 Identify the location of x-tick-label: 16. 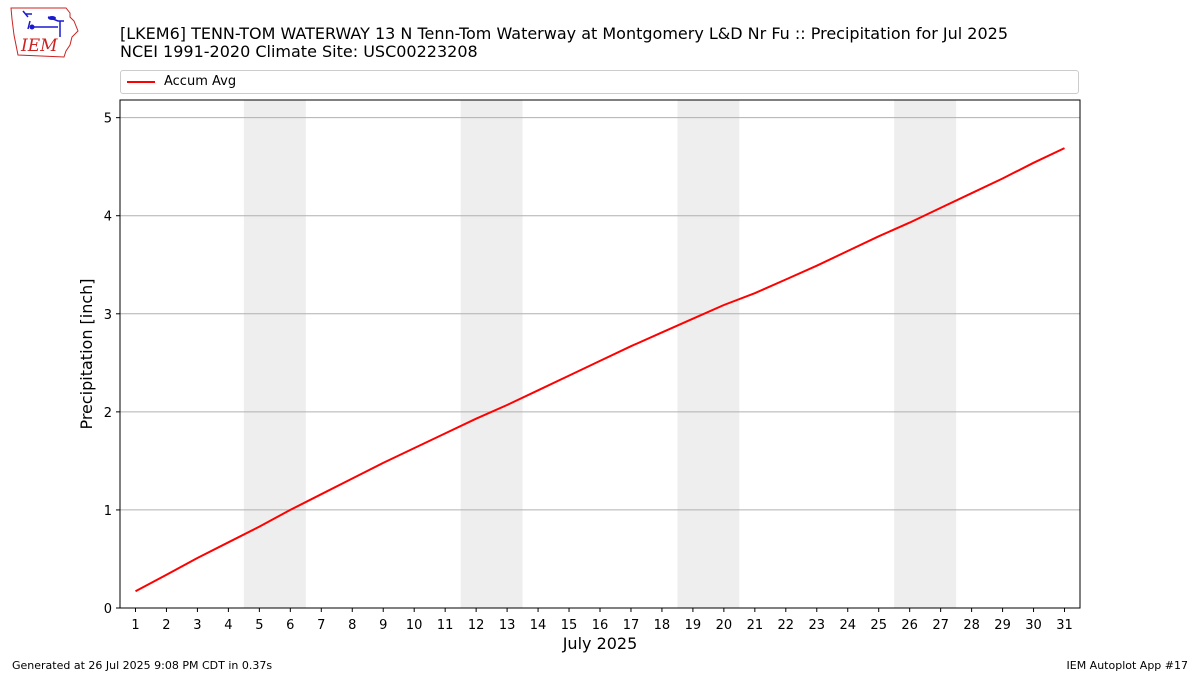
(600, 625).